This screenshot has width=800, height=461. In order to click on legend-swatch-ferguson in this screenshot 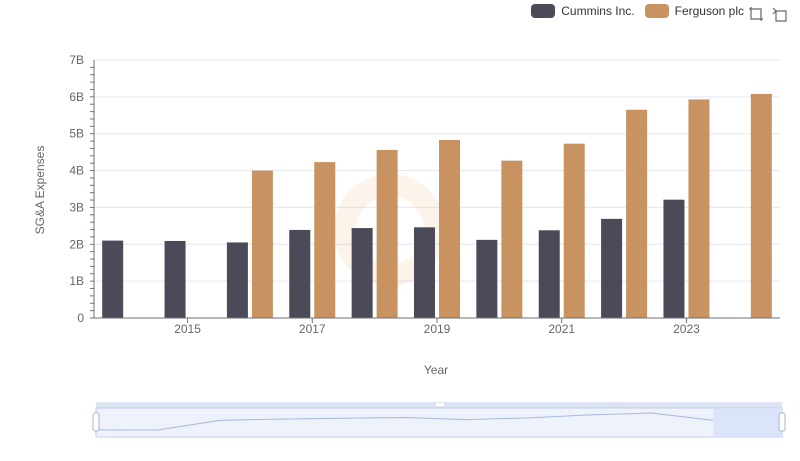, I will do `click(656, 11)`.